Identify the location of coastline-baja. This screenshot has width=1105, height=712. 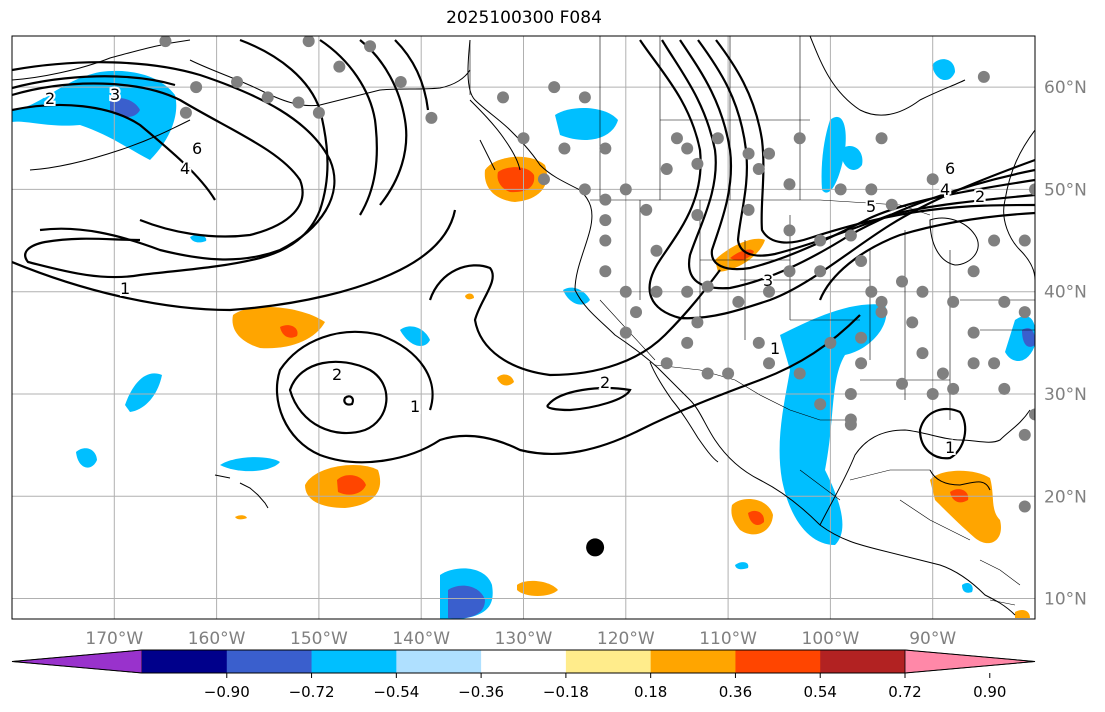
(684, 412).